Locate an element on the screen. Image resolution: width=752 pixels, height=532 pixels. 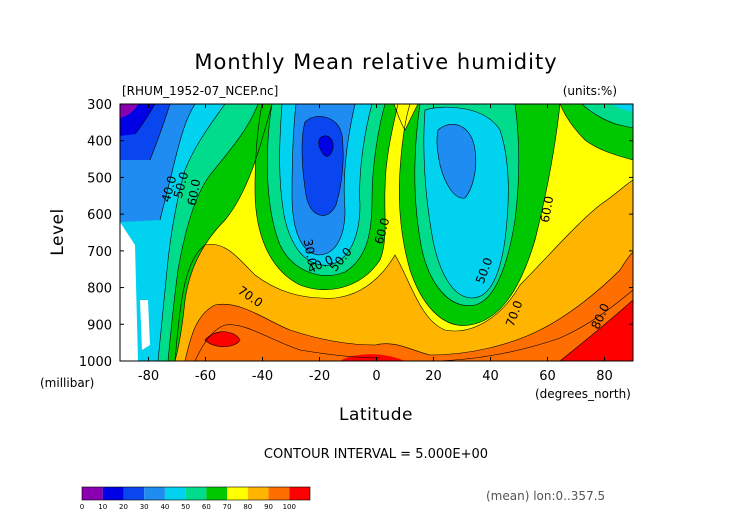
colorbar-tick-label: 40 is located at coordinates (164, 507).